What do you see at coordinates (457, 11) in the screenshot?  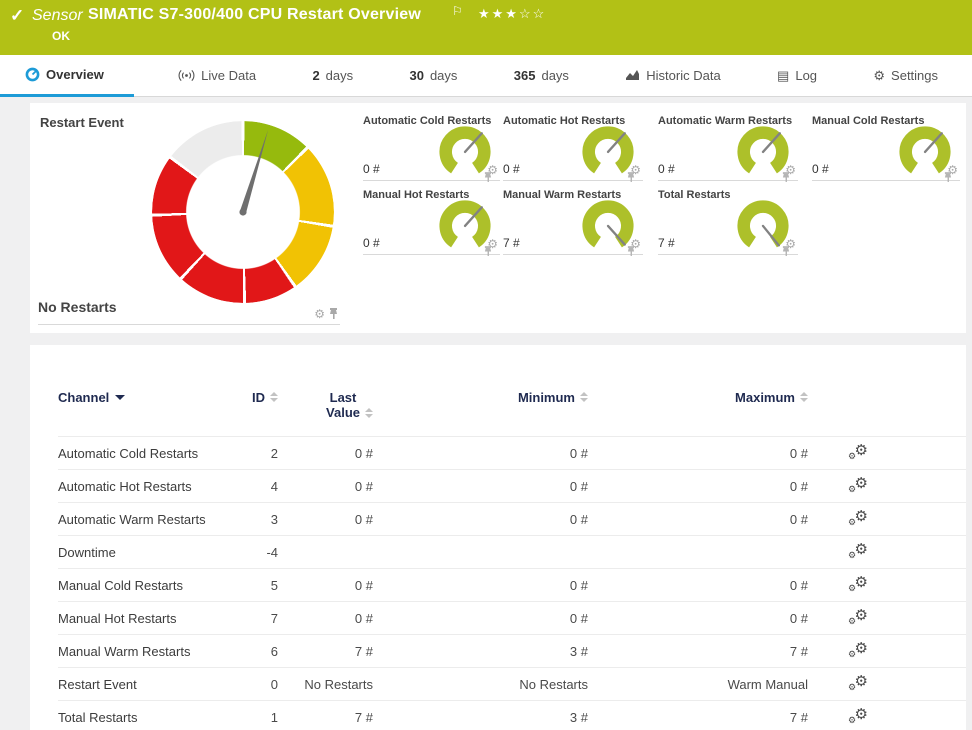 I see `flag-icon: ⚐` at bounding box center [457, 11].